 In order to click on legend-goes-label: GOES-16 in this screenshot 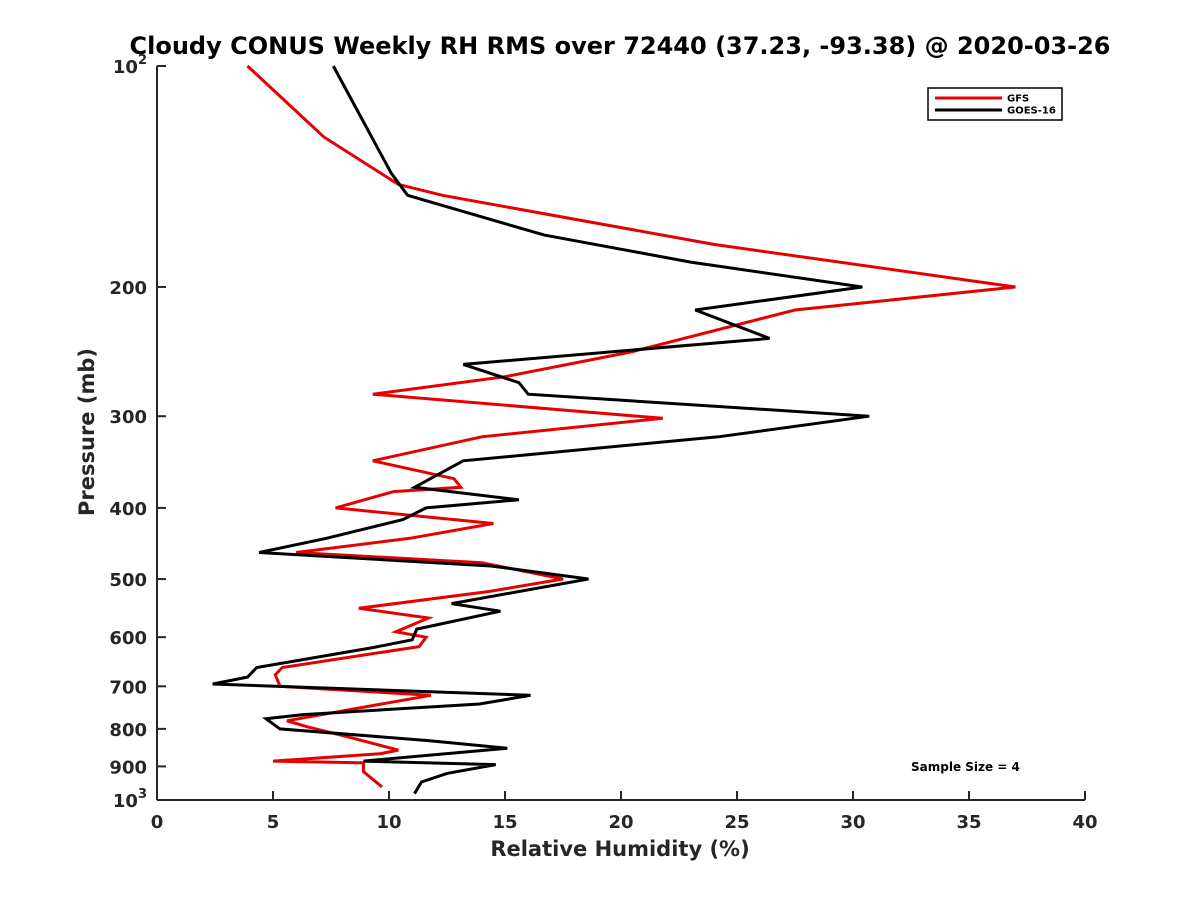, I will do `click(1031, 111)`.